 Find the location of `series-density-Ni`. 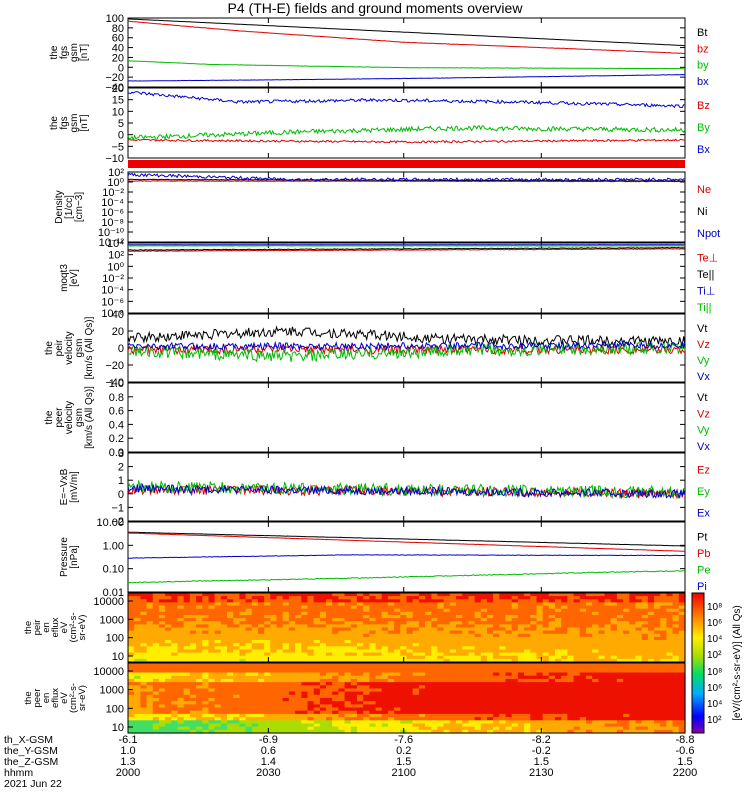

series-density-Ni is located at coordinates (406, 180).